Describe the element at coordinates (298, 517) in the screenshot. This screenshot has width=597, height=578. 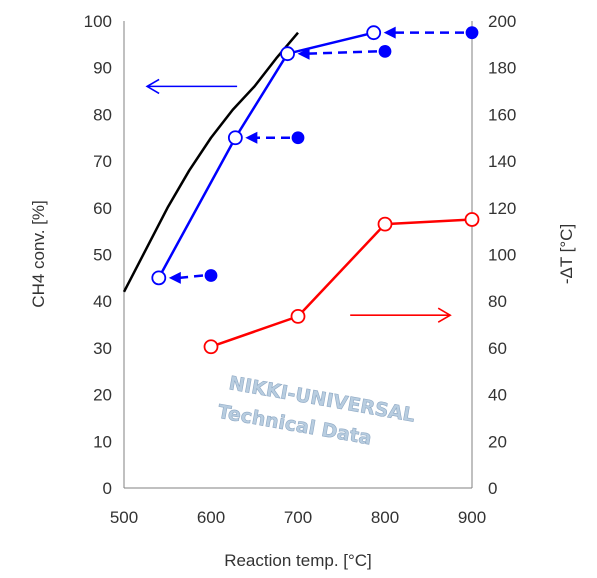
I see `x-tick-label: 700` at that location.